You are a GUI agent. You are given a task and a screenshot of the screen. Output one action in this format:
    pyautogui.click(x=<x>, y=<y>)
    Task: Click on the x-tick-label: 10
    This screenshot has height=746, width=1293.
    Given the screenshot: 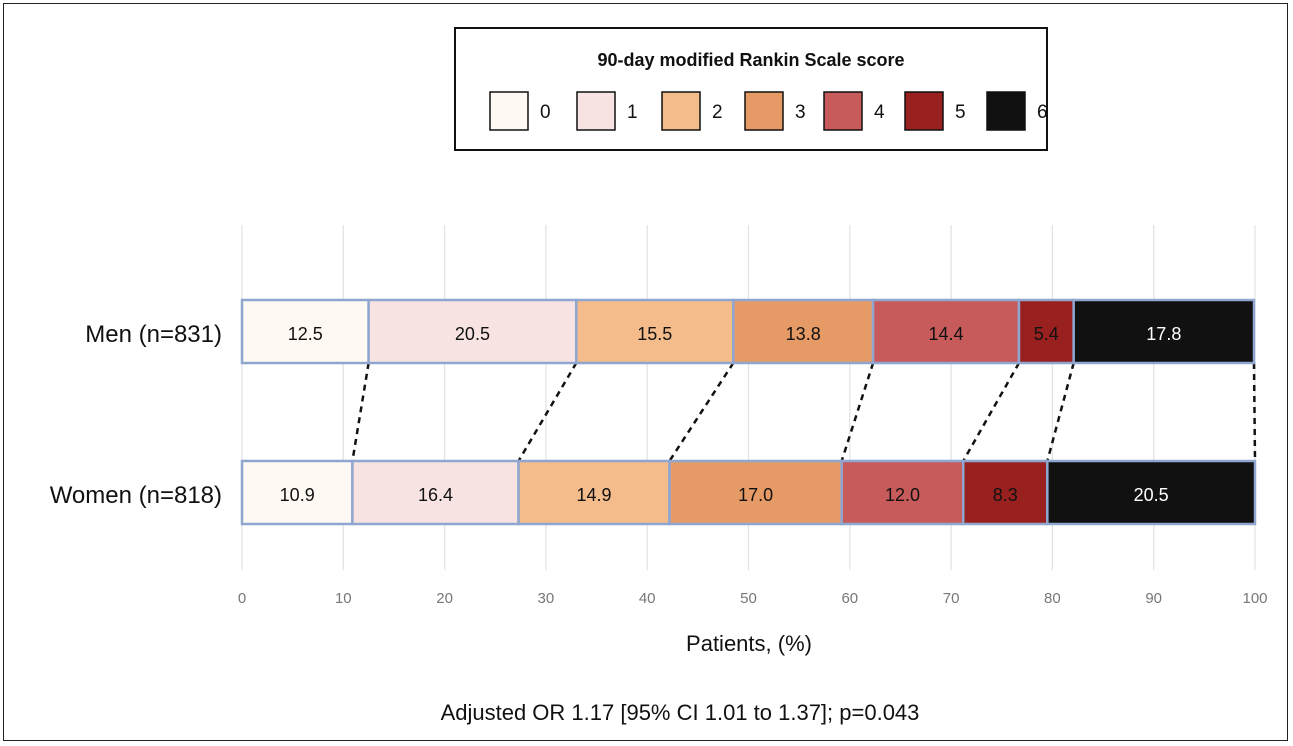 What is the action you would take?
    pyautogui.click(x=343, y=598)
    